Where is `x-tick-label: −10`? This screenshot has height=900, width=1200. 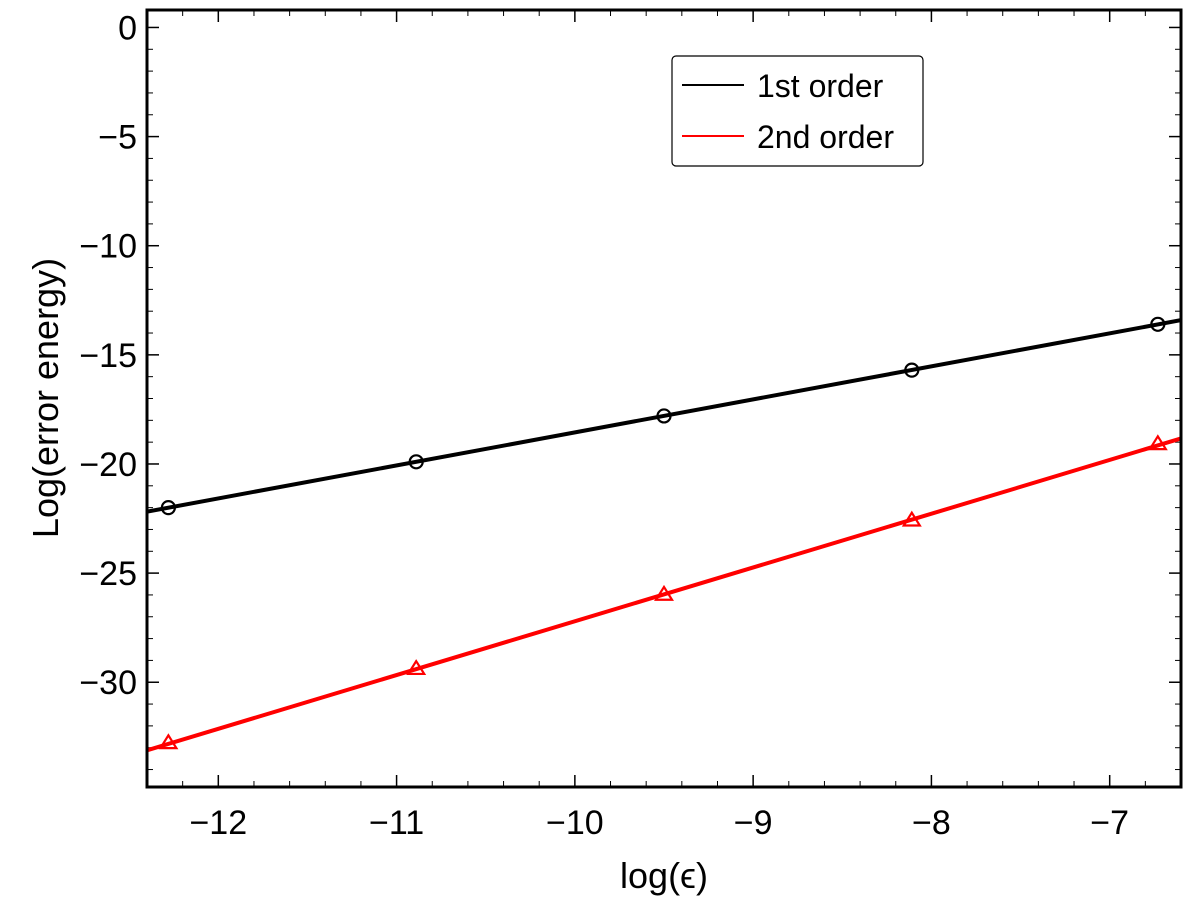
x-tick-label: −10 is located at coordinates (575, 823).